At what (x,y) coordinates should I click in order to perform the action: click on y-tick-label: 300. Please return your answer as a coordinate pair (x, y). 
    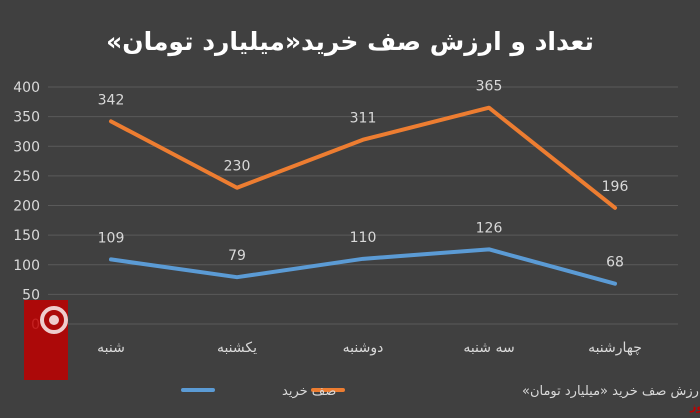
    Looking at the image, I should click on (26, 147).